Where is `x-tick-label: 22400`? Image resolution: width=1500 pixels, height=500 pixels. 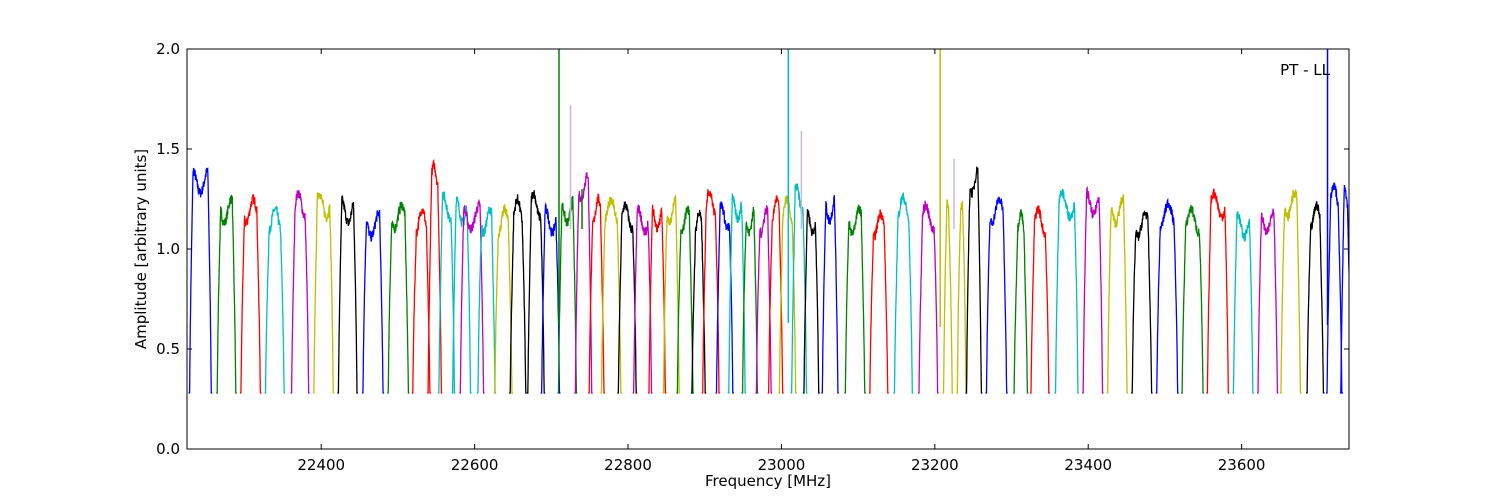 x-tick-label: 22400 is located at coordinates (321, 465).